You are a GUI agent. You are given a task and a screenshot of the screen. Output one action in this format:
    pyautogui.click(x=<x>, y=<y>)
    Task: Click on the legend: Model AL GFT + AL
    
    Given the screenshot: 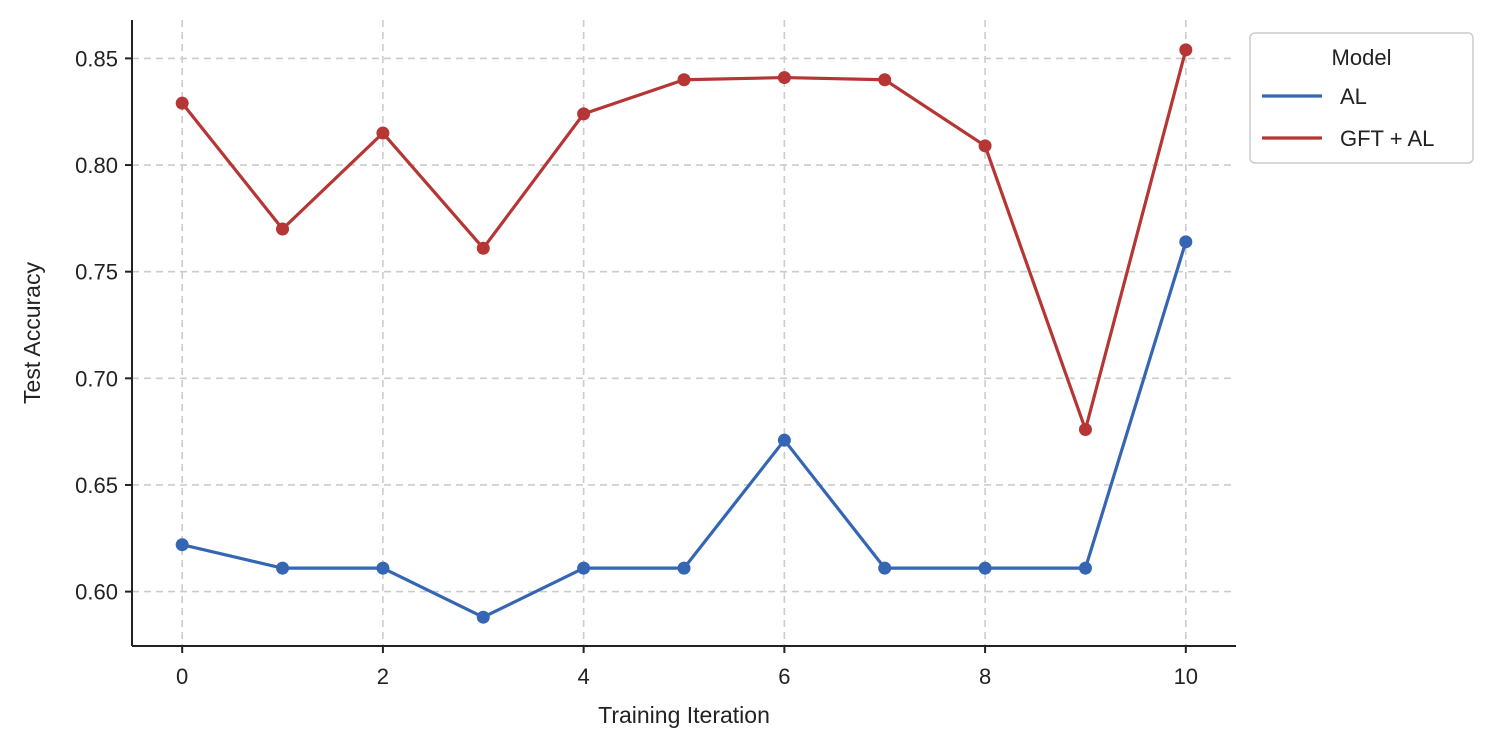 What is the action you would take?
    pyautogui.click(x=1361, y=98)
    